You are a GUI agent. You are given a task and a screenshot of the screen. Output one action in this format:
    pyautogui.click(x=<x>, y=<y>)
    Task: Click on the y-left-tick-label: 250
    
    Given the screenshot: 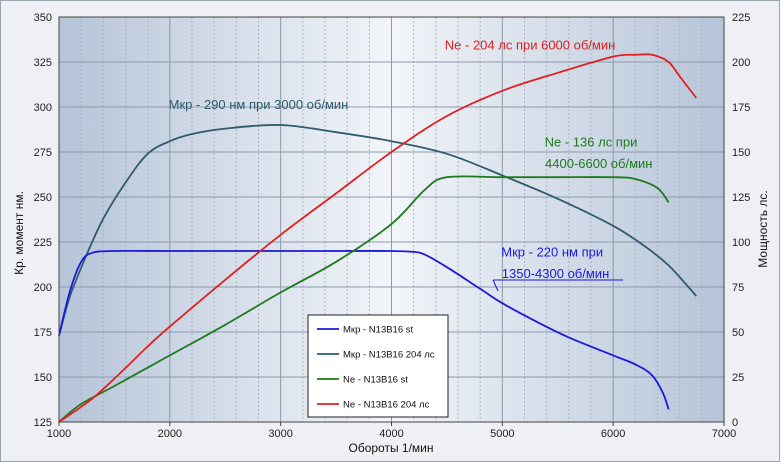 What is the action you would take?
    pyautogui.click(x=43, y=198)
    